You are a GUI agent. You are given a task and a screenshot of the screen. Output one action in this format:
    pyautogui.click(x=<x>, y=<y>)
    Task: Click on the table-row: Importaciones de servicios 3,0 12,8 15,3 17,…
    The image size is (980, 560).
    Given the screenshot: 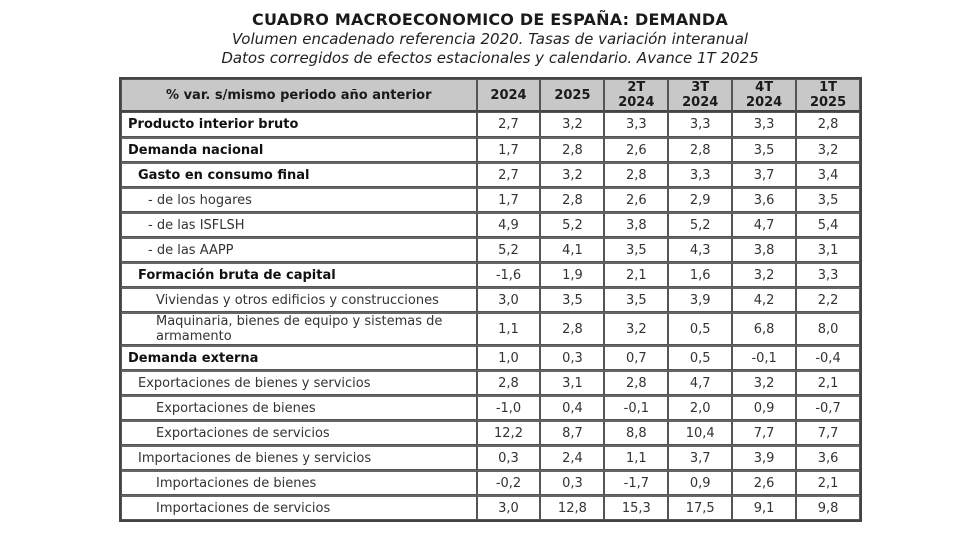 What is the action you would take?
    pyautogui.click(x=490, y=507)
    